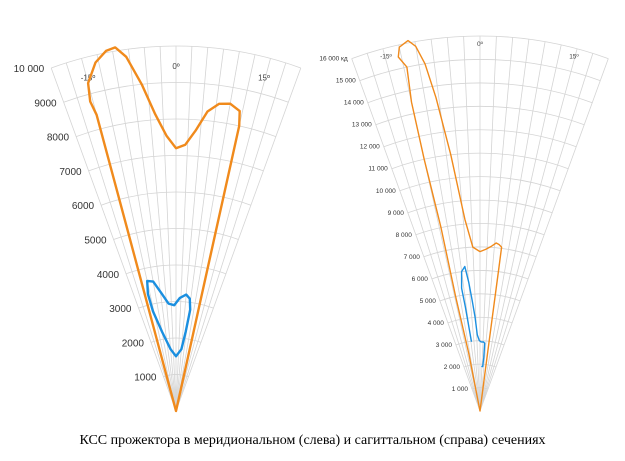 The height and width of the screenshot is (461, 625). I want to click on r-tick-label: 1000, so click(145, 378).